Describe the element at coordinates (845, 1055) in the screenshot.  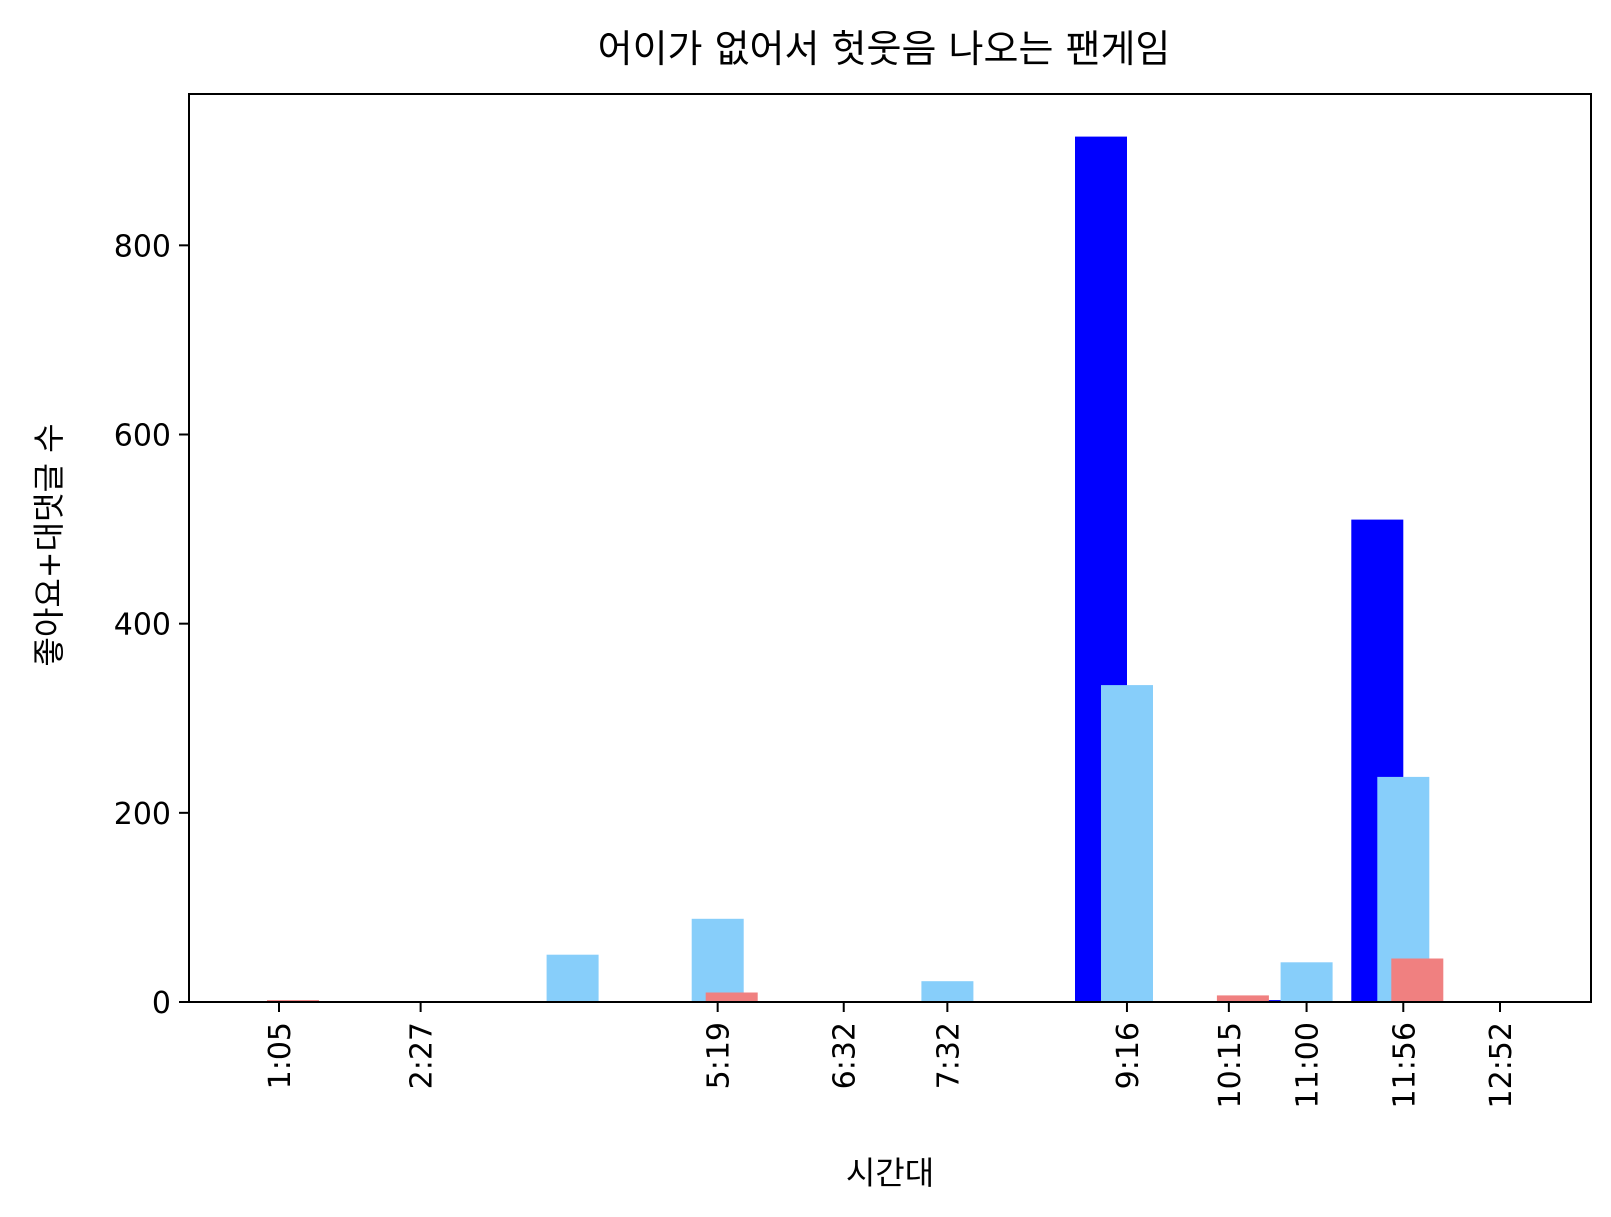
I see `x-tick-label-6-32: 6:32` at that location.